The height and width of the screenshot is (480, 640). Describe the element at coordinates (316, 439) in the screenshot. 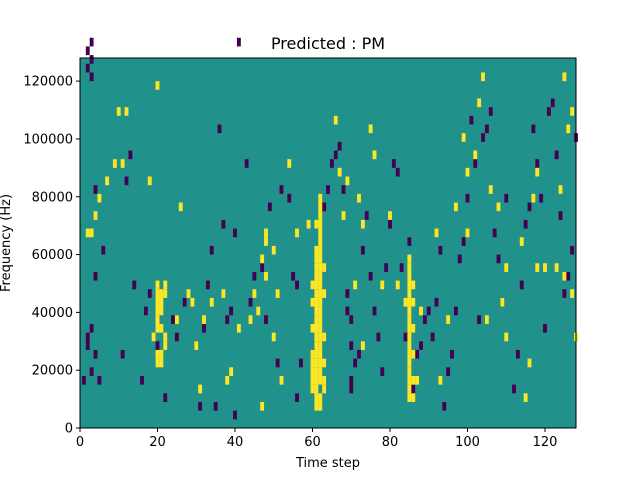

I see `x-axis: 0 20 40 60 80 100 120` at that location.